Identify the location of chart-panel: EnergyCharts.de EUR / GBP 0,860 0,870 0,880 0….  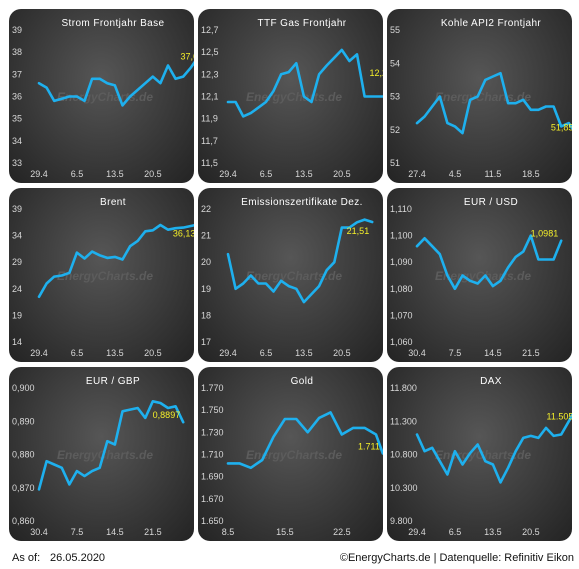
(101, 454).